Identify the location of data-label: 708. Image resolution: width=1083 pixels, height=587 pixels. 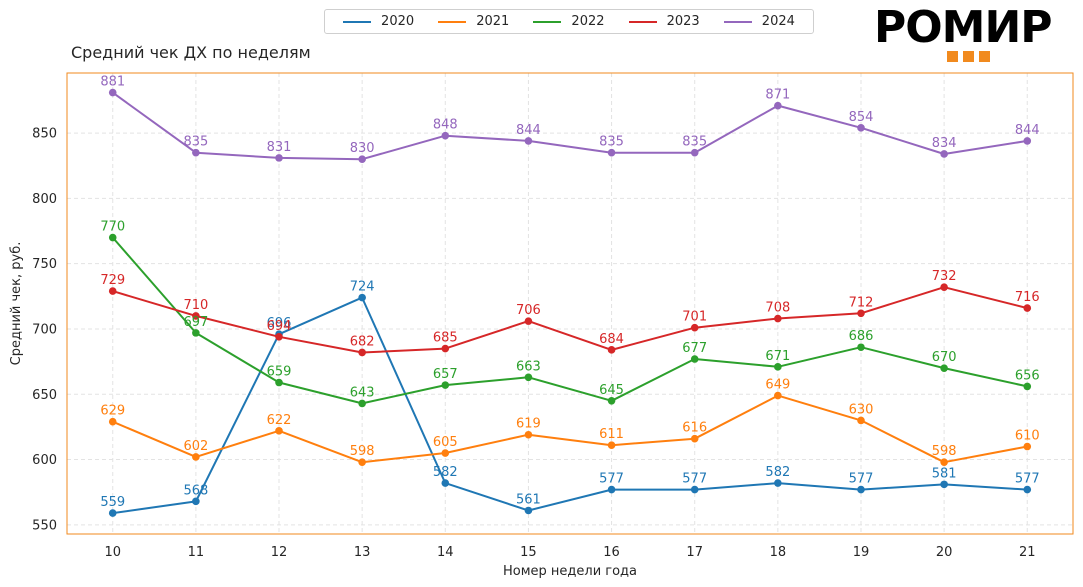
(777, 308).